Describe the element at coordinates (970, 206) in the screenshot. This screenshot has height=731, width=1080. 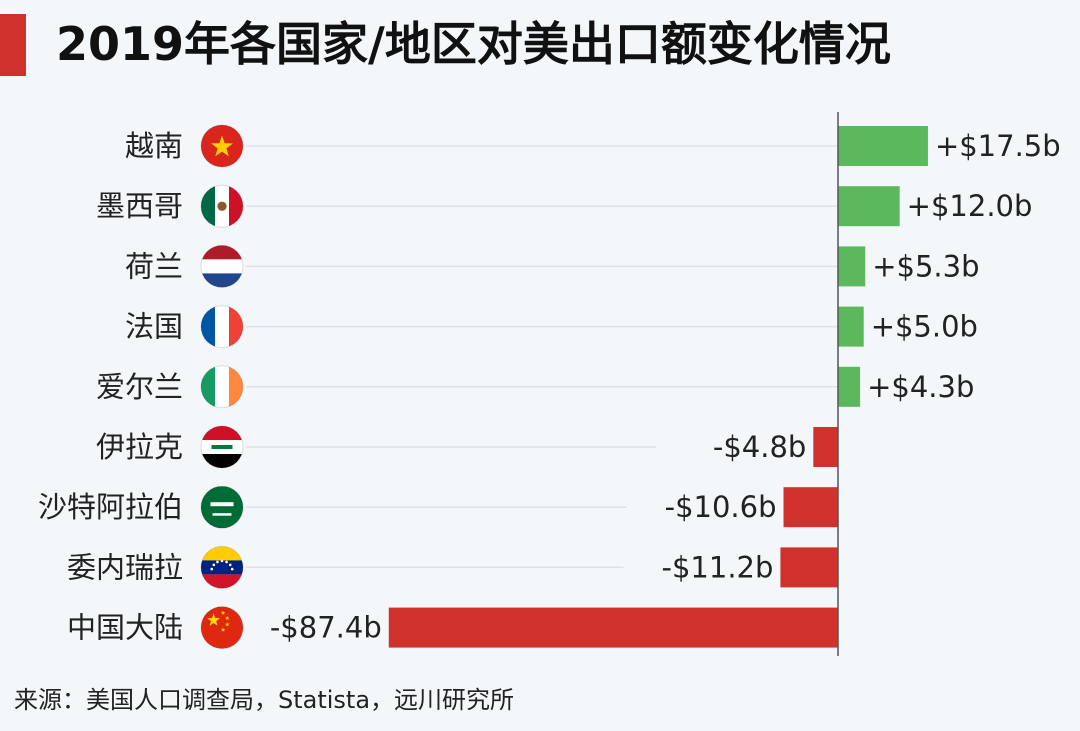
I see `value-label: +$12.0b` at that location.